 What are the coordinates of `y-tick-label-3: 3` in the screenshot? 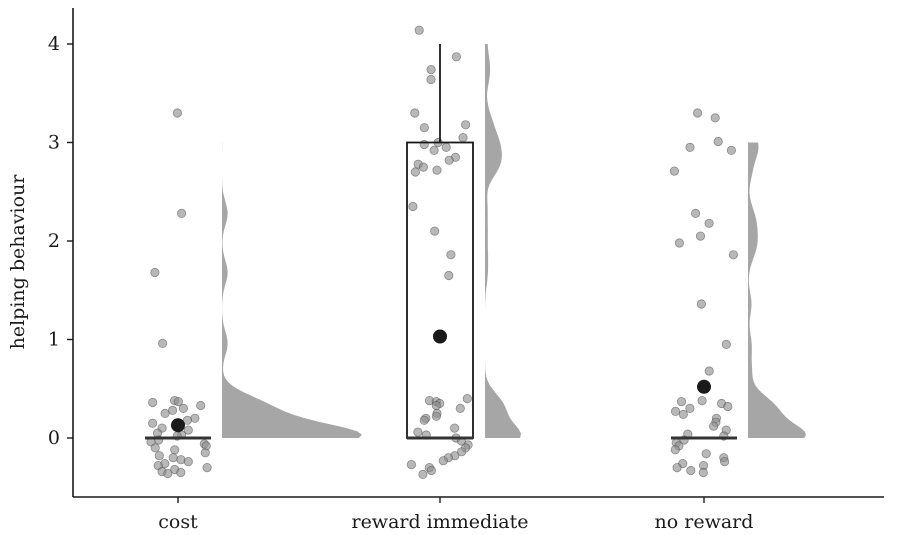 It's located at (54, 143).